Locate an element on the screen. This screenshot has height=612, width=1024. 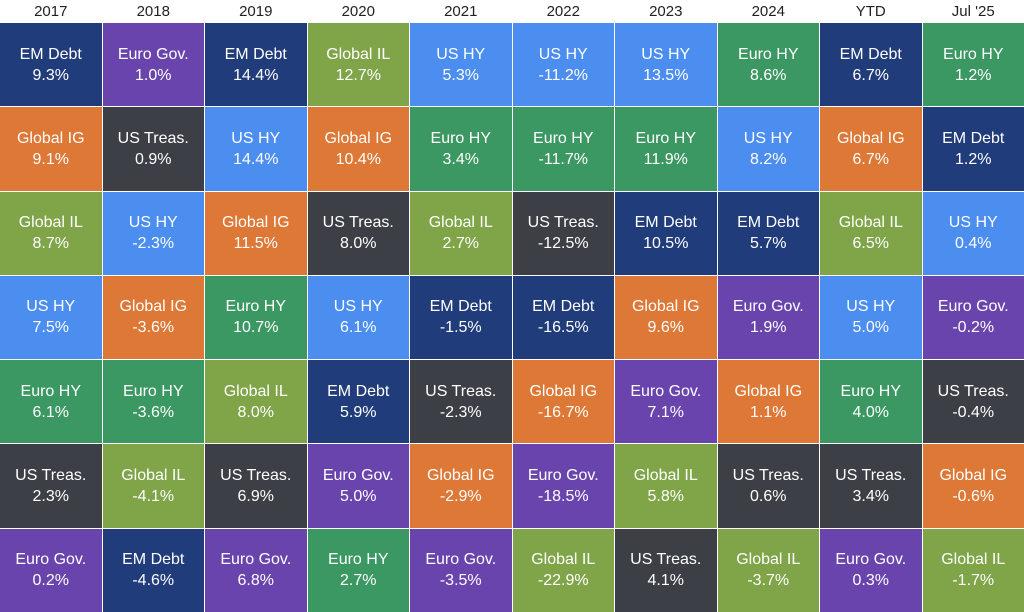
column-header: 2018 is located at coordinates (153, 11).